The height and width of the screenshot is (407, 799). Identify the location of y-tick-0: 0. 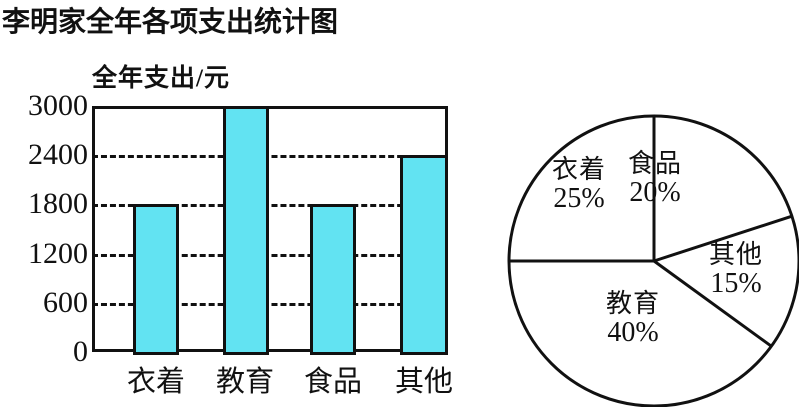
(80, 351).